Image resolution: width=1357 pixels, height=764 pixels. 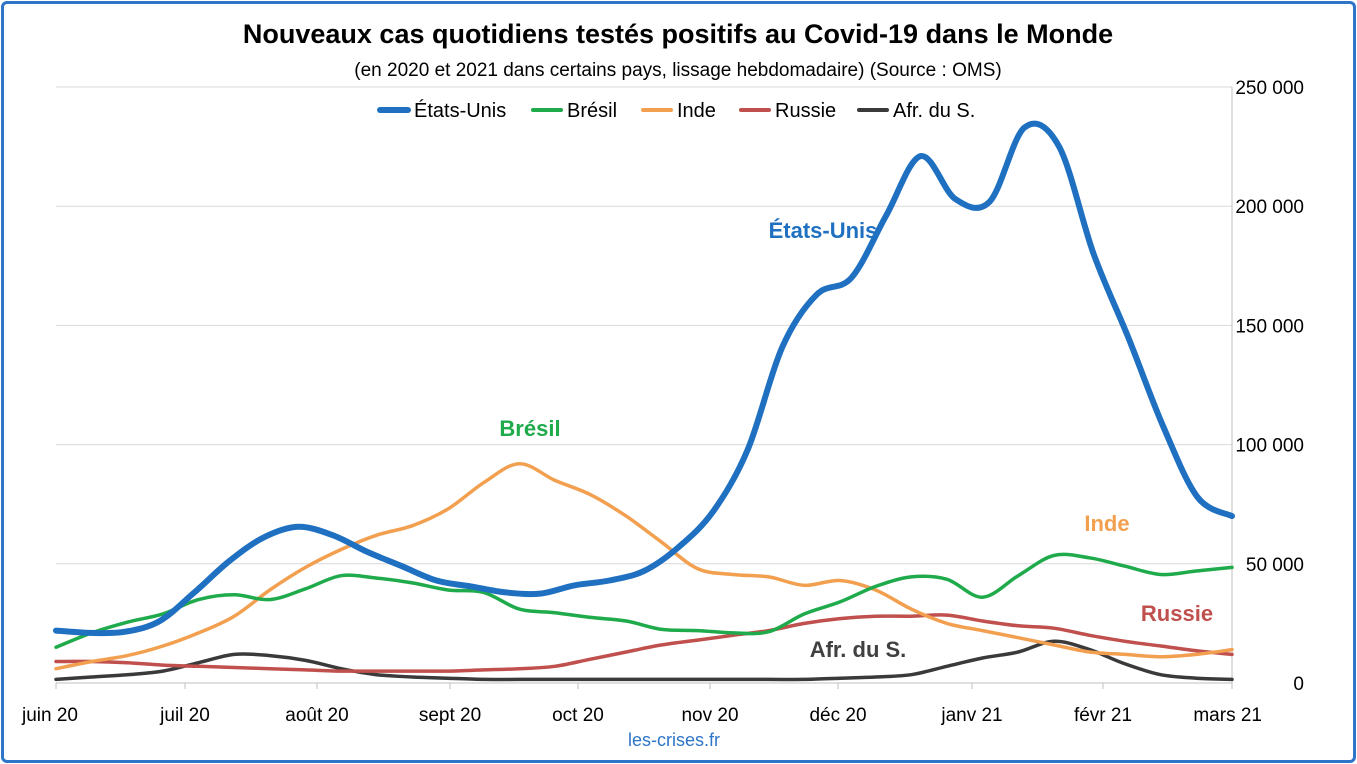 I want to click on legend-item-afr-du-s: Afr. du S., so click(x=916, y=111).